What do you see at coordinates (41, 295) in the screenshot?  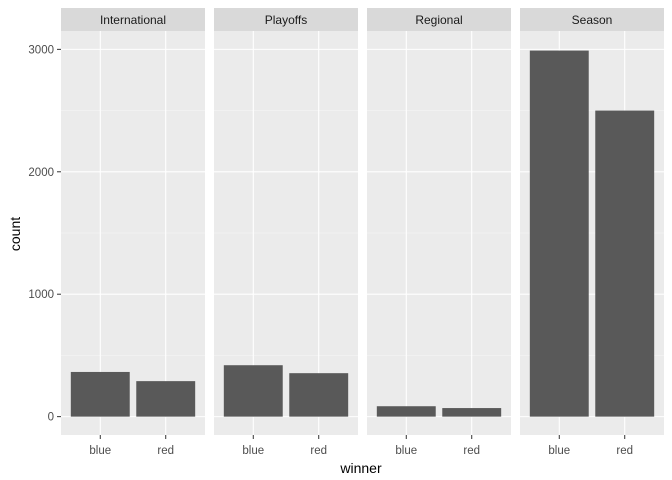 I see `y-tick-label: 1000` at bounding box center [41, 295].